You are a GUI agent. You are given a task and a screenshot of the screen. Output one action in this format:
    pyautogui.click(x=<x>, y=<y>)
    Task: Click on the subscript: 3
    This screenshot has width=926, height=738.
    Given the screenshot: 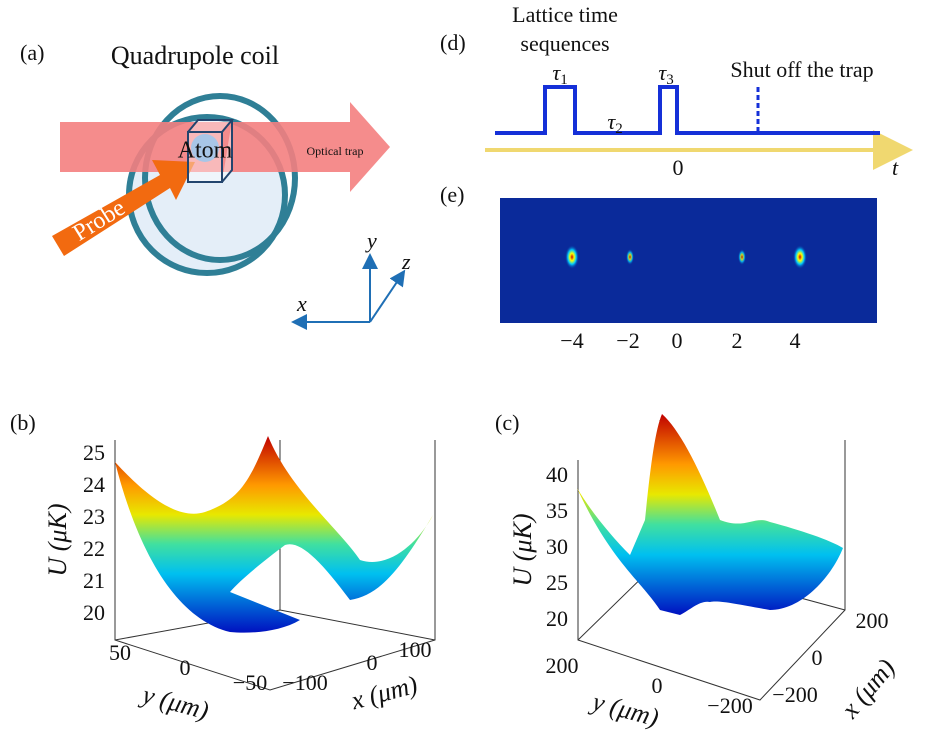 What is the action you would take?
    pyautogui.click(x=670, y=80)
    